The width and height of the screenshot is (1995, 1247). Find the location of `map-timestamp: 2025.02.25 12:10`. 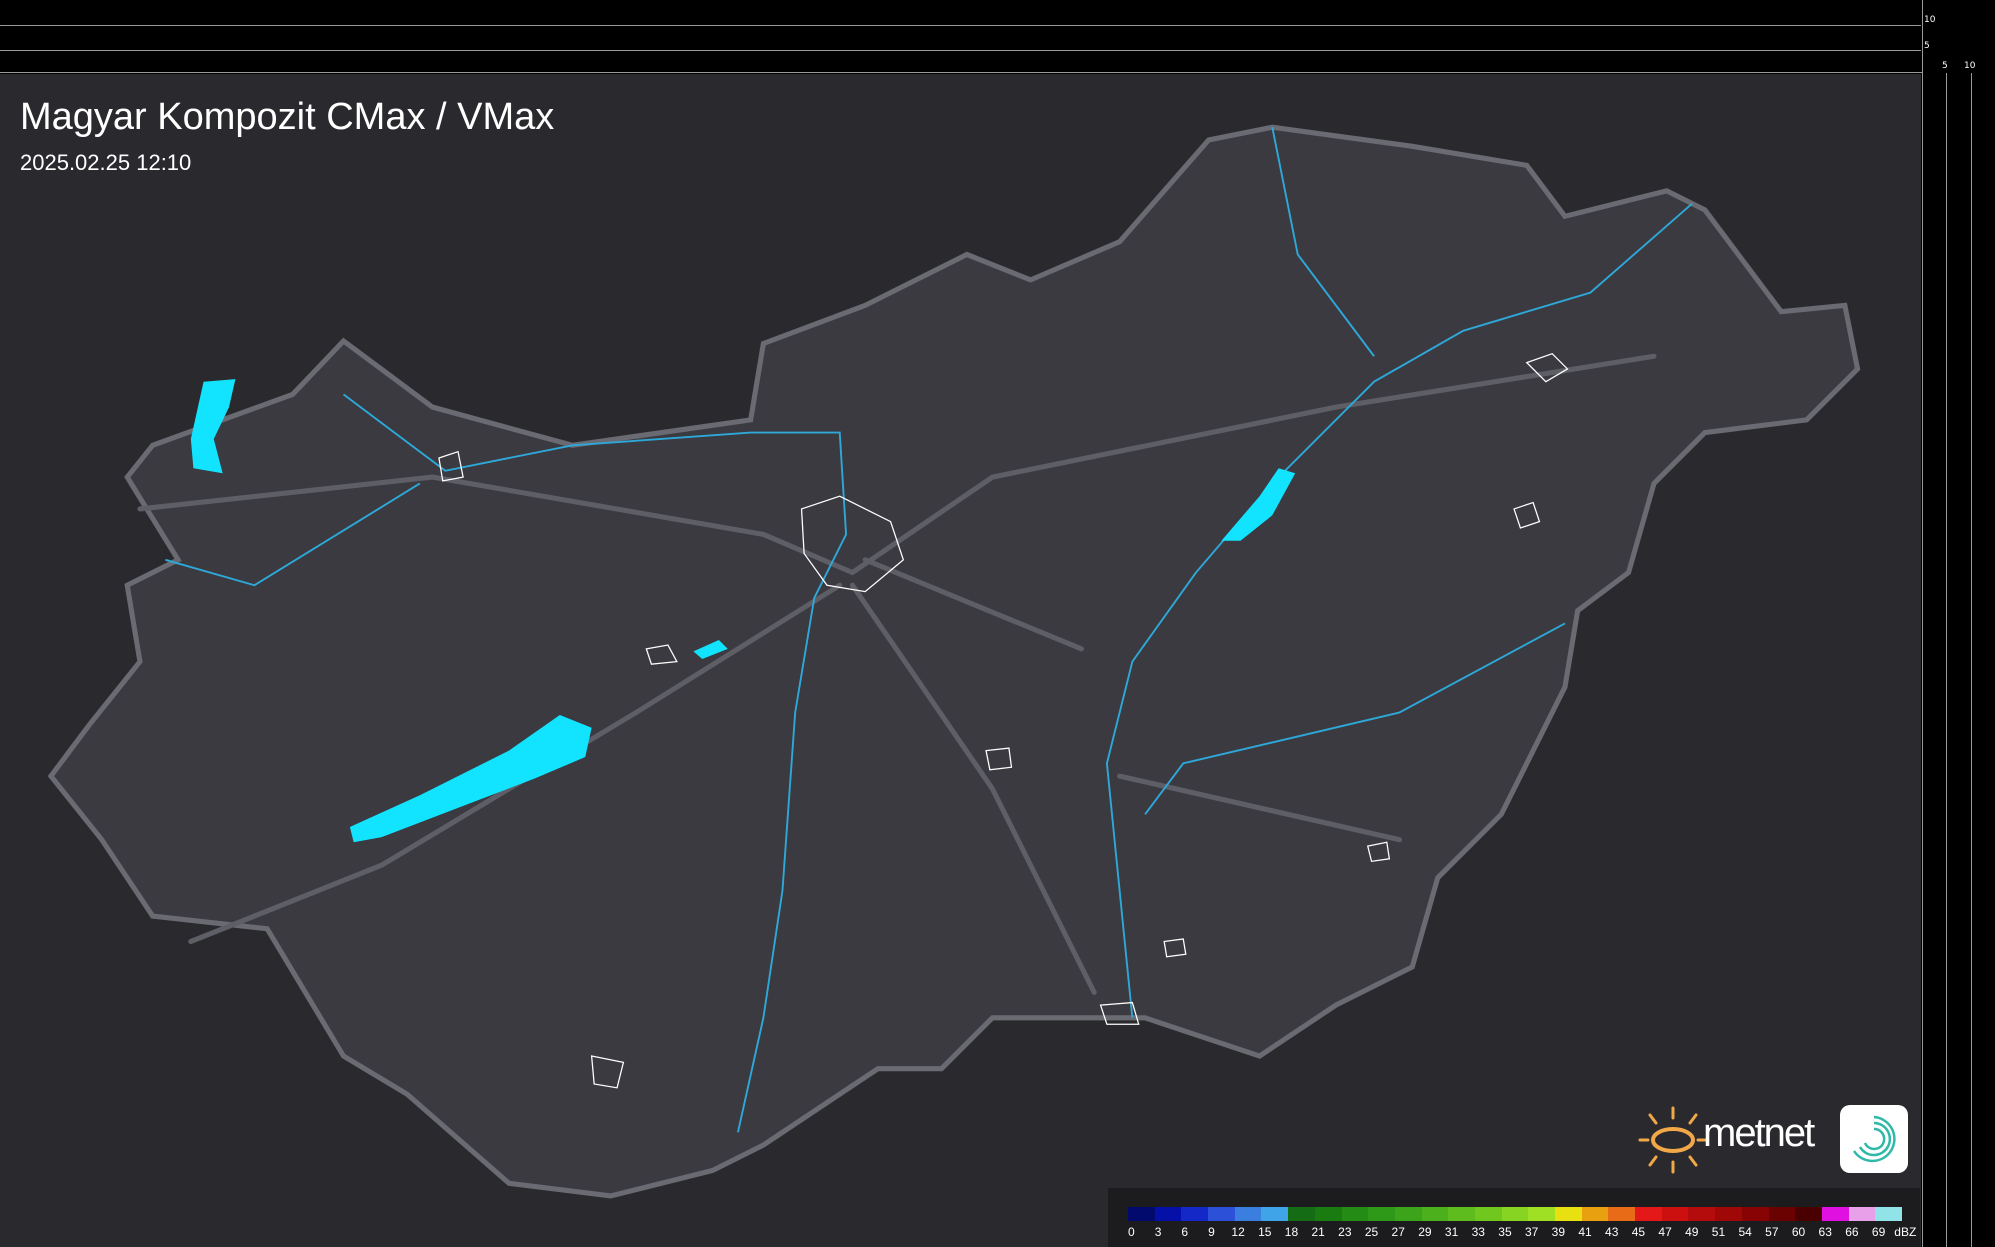

map-timestamp: 2025.02.25 12:10 is located at coordinates (106, 162).